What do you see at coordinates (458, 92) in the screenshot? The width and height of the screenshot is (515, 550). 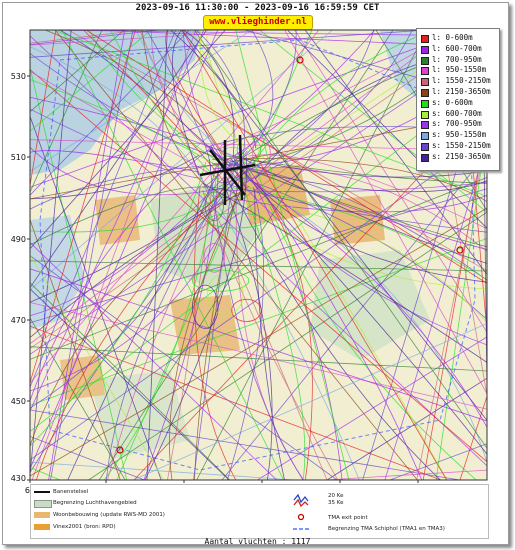 I see `legend-item: l: 2150-3650m` at bounding box center [458, 92].